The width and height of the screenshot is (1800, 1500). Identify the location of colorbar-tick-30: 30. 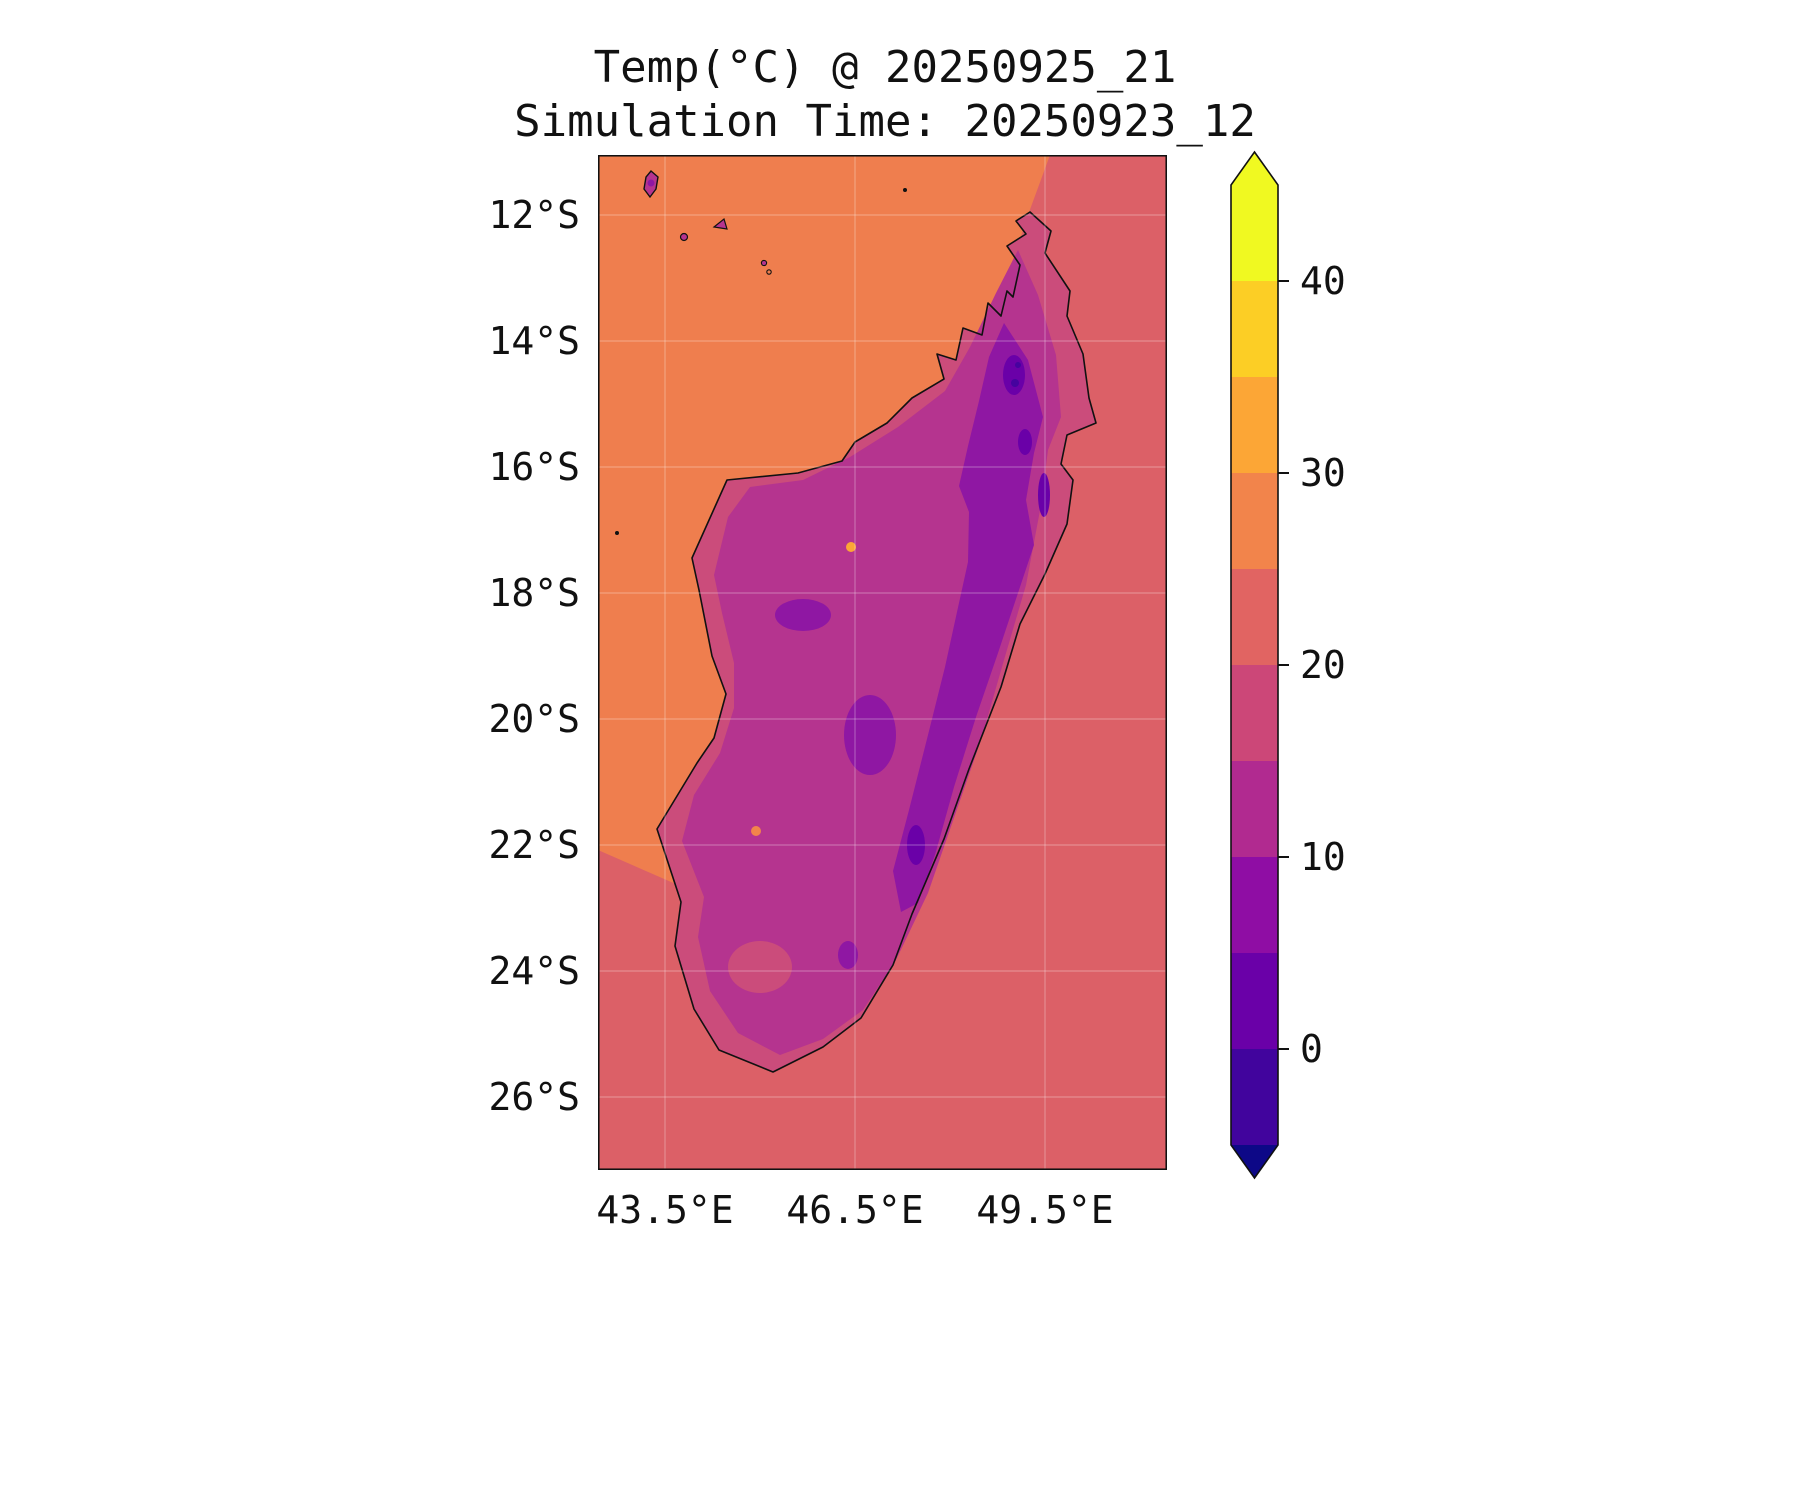
(1323, 473).